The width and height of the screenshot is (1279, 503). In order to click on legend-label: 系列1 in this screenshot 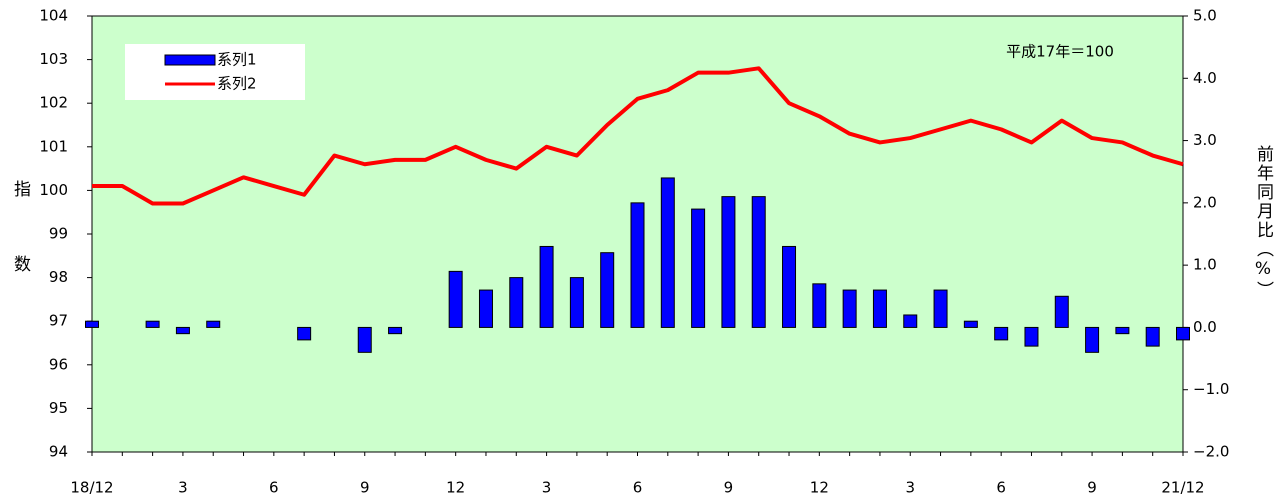, I will do `click(237, 60)`.